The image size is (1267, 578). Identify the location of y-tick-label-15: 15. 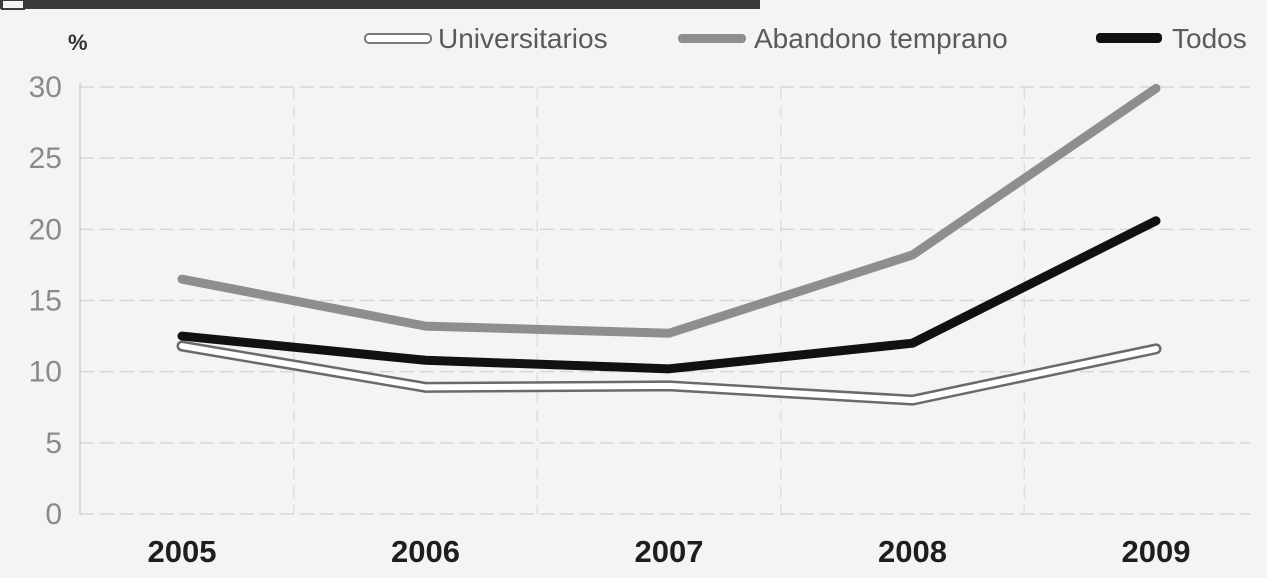
(45, 301).